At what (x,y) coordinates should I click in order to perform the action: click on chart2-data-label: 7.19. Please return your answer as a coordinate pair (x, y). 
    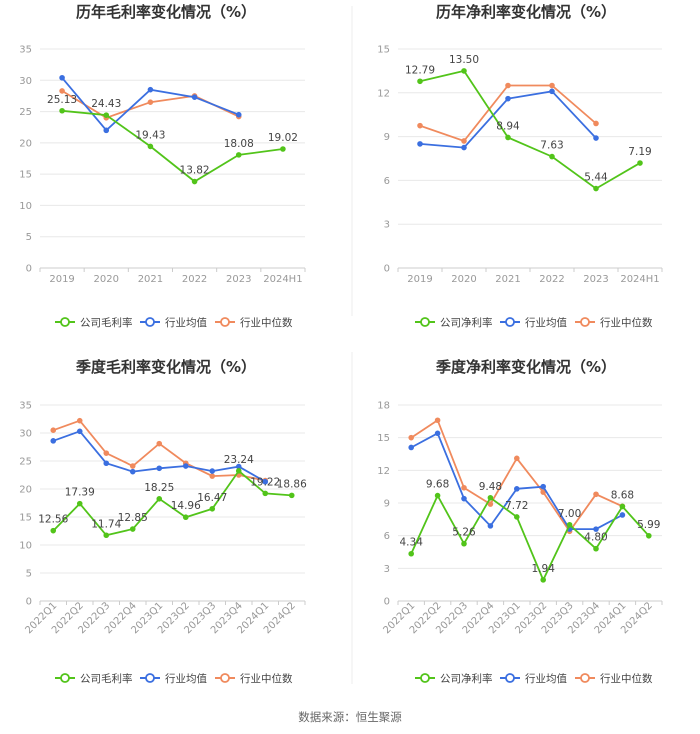
    Looking at the image, I should click on (639, 152).